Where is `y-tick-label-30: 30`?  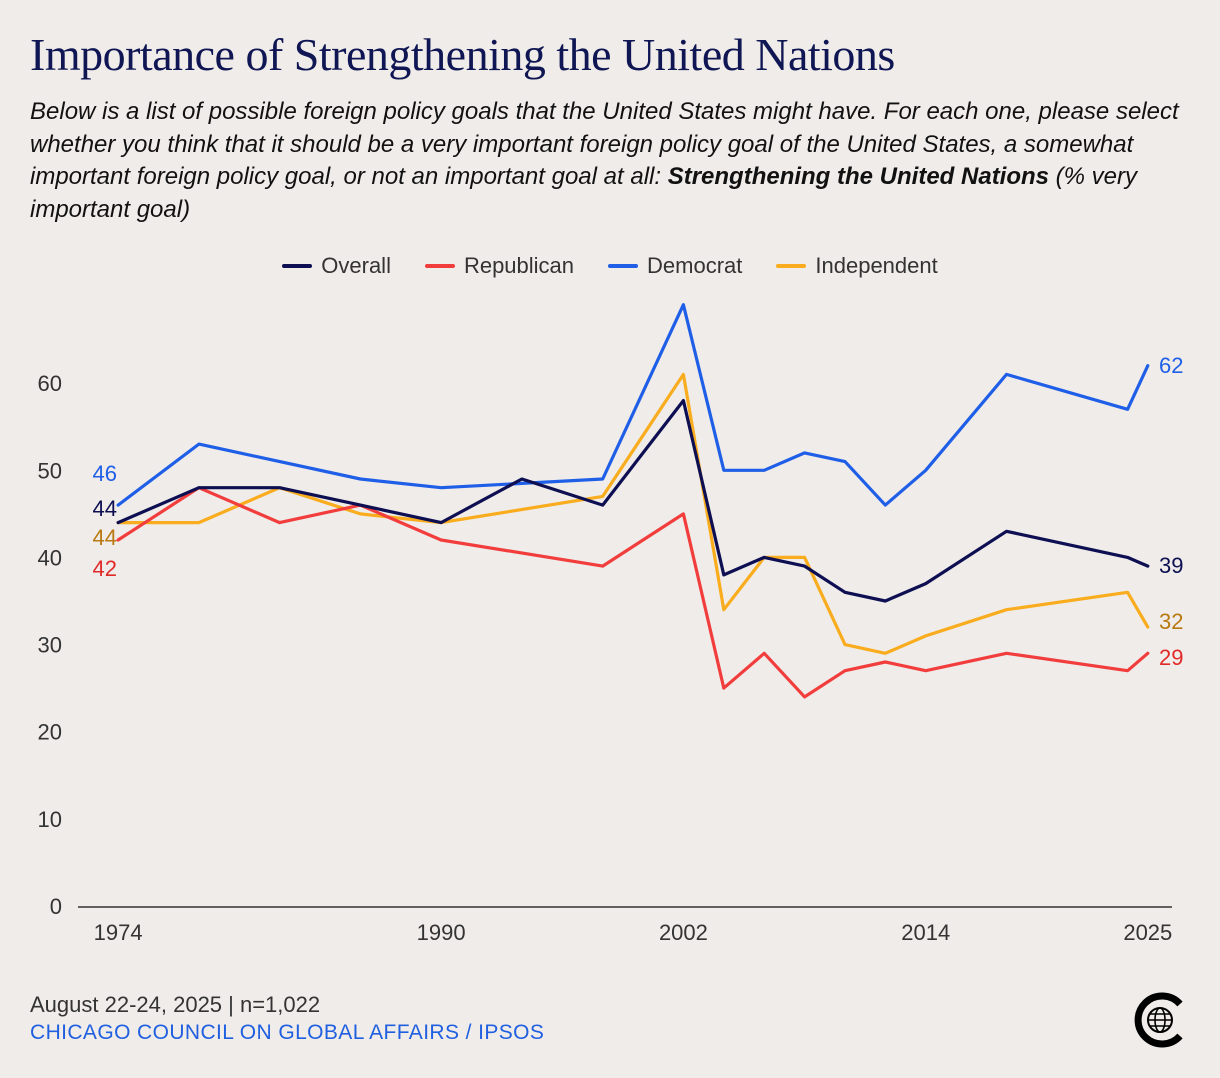
y-tick-label-30: 30 is located at coordinates (50, 645).